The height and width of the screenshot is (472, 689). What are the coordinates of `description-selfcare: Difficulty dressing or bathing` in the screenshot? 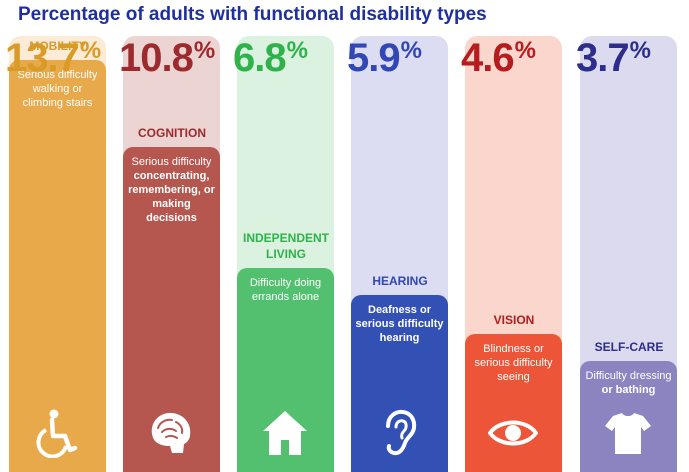 It's located at (628, 383).